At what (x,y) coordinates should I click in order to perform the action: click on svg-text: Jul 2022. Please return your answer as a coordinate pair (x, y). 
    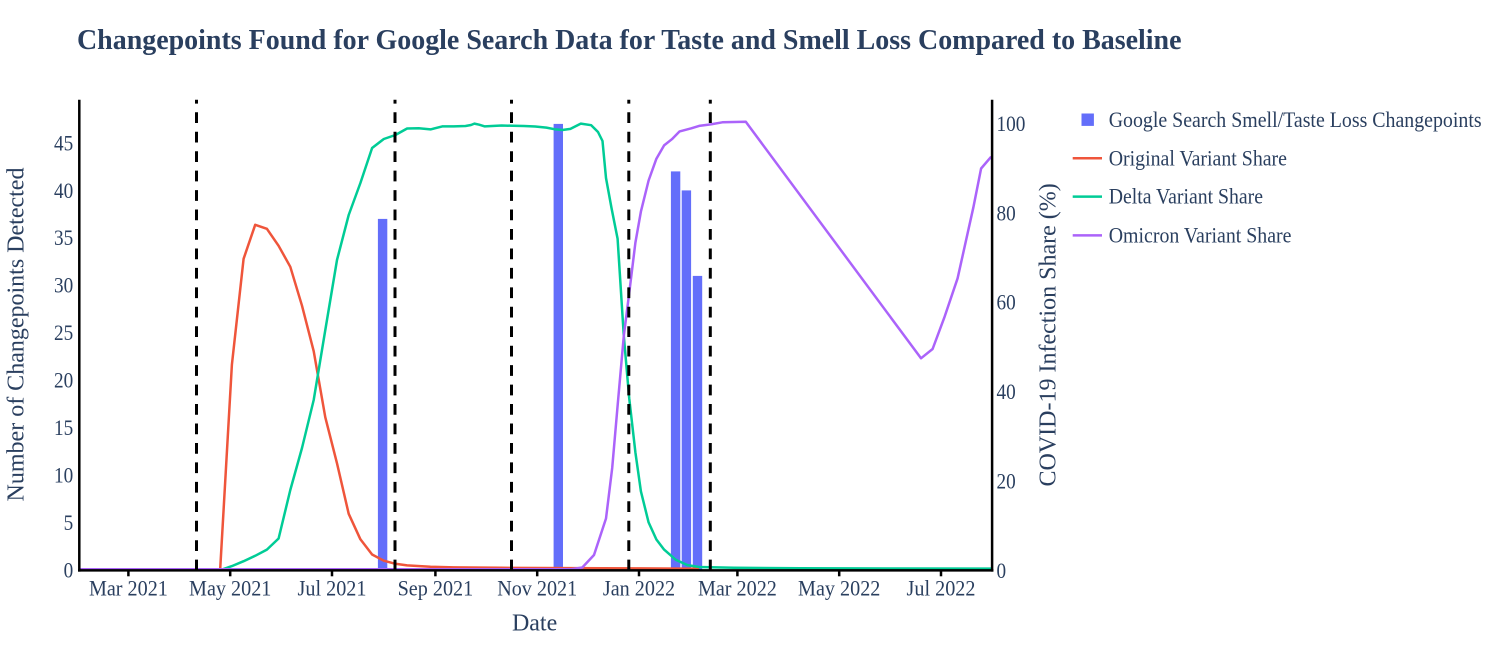
    Looking at the image, I should click on (941, 588).